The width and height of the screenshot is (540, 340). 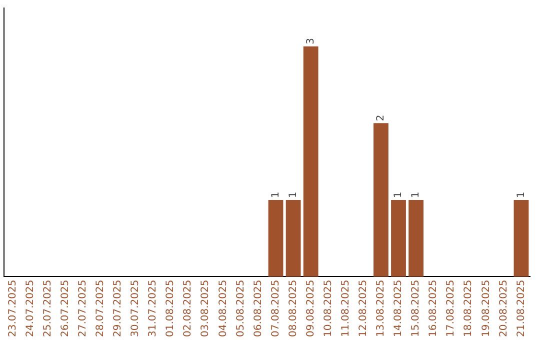 I want to click on x-tick-label: 09.08.2025, so click(x=310, y=309).